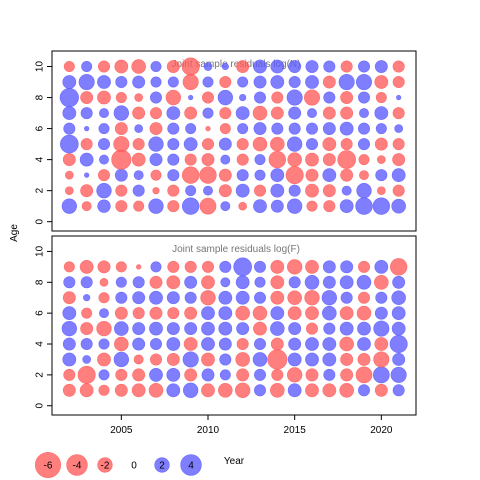 The image size is (480, 480). Describe the element at coordinates (208, 430) in the screenshot. I see `x-tick-label: 2010` at that location.